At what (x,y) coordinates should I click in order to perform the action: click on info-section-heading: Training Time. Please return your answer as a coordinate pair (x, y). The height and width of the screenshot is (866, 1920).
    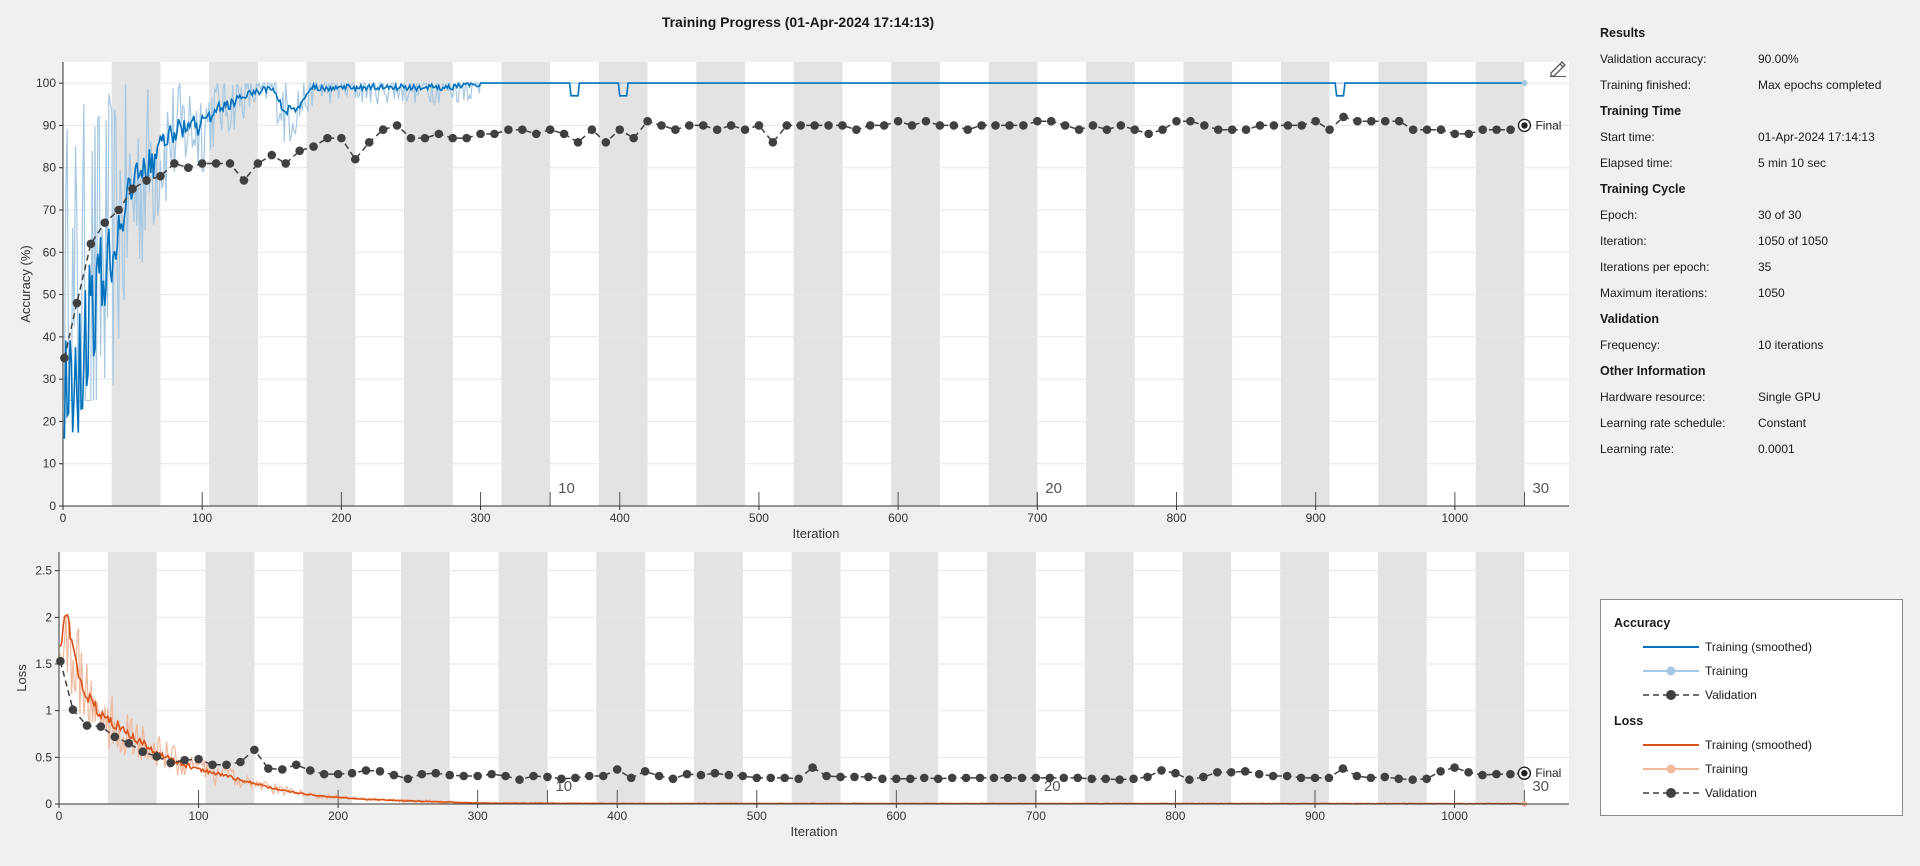
    Looking at the image, I should click on (1641, 111).